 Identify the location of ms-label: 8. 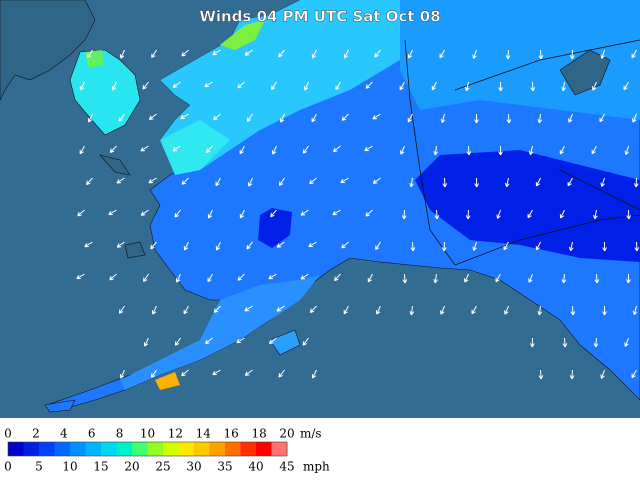
(120, 434).